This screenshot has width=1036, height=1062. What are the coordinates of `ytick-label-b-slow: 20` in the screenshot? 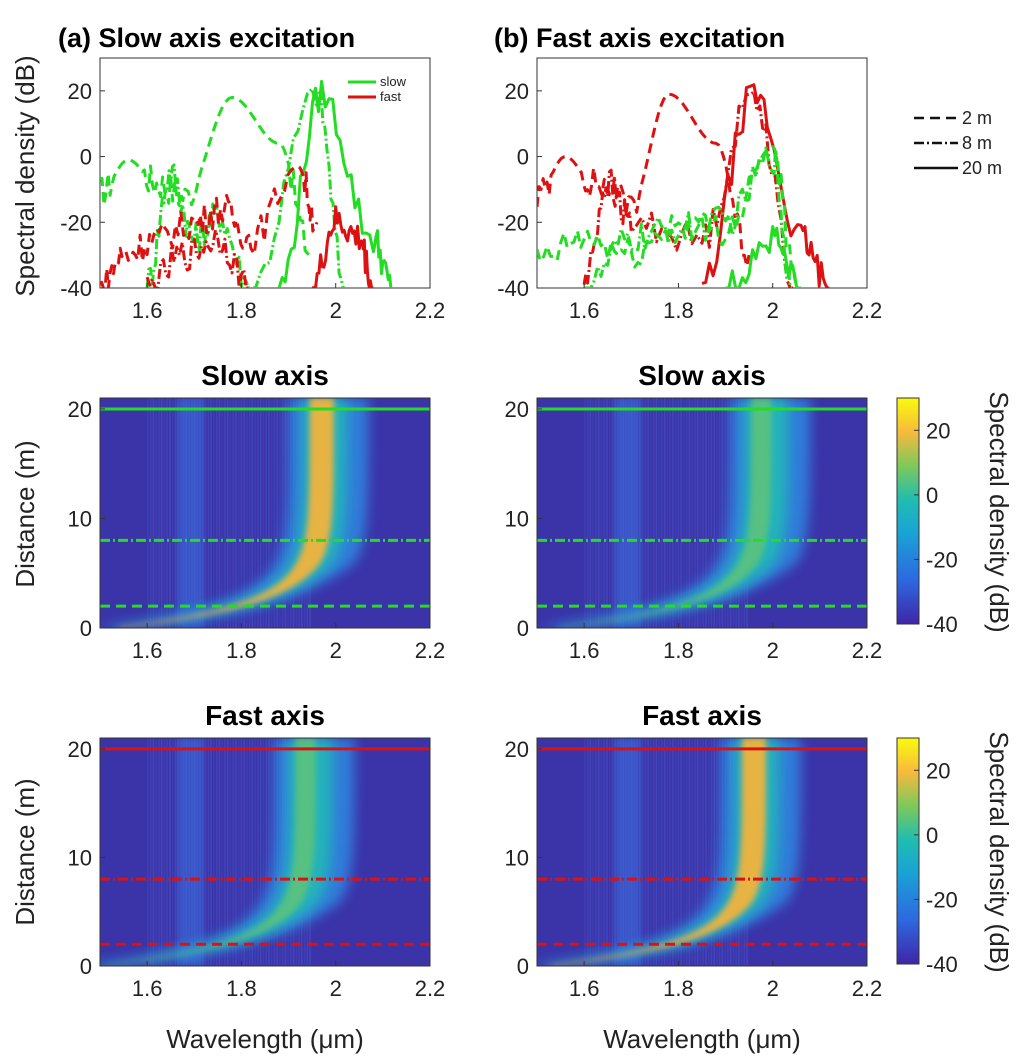 It's located at (517, 409).